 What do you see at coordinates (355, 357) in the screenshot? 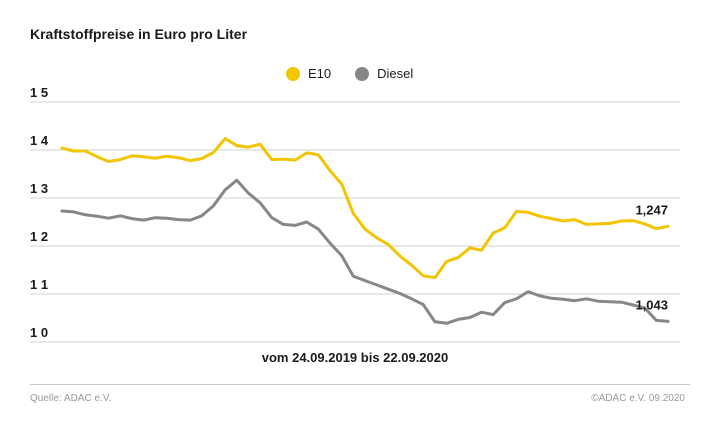
I see `chart-subtitle: vom 24.09.2019 bis 22.09.2020` at bounding box center [355, 357].